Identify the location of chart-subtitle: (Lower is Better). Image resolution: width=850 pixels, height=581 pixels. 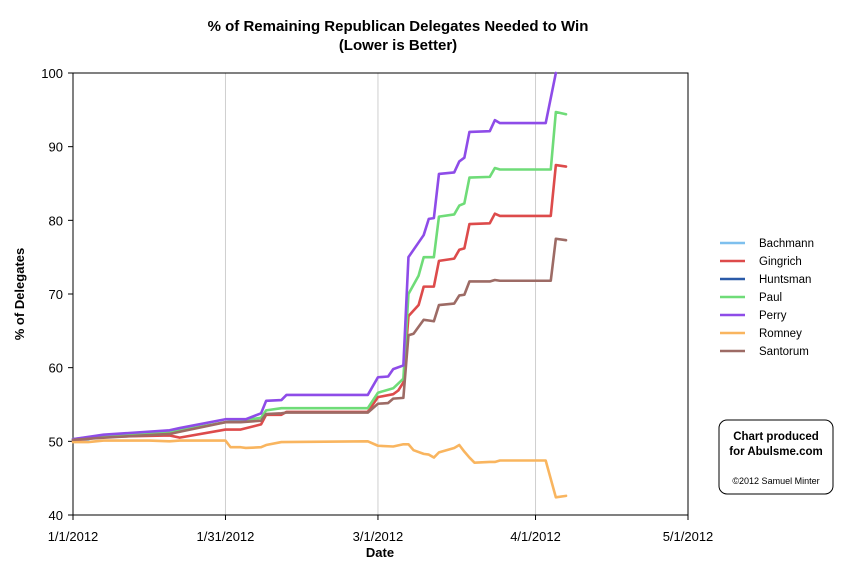
(398, 45).